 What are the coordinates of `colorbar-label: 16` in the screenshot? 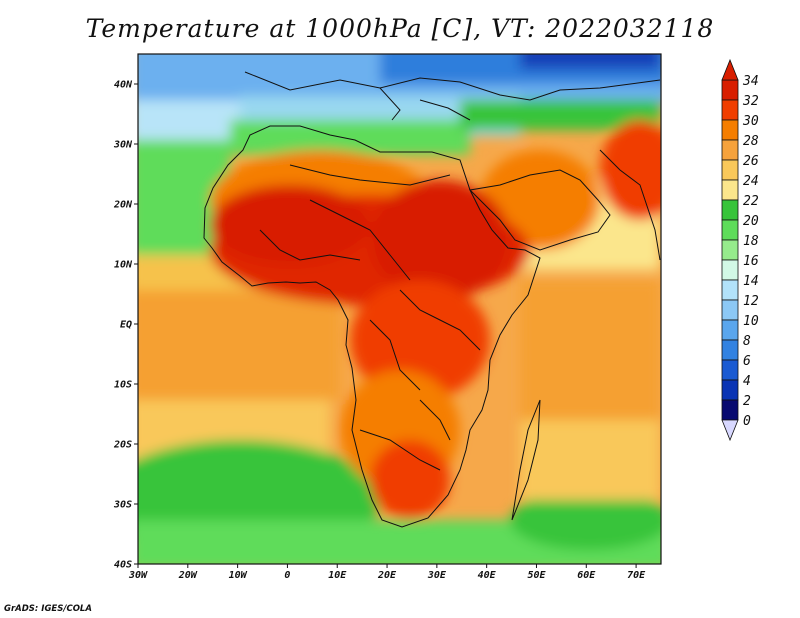 It's located at (751, 261).